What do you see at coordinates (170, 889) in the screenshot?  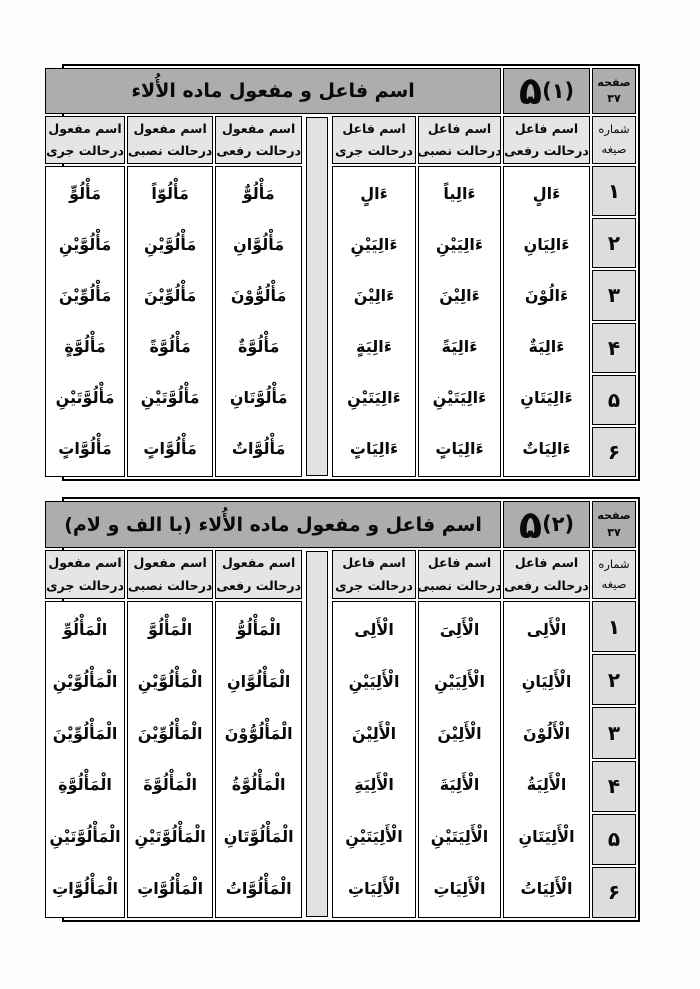 I see `word: الْمَأْلُوَّاتِ` at bounding box center [170, 889].